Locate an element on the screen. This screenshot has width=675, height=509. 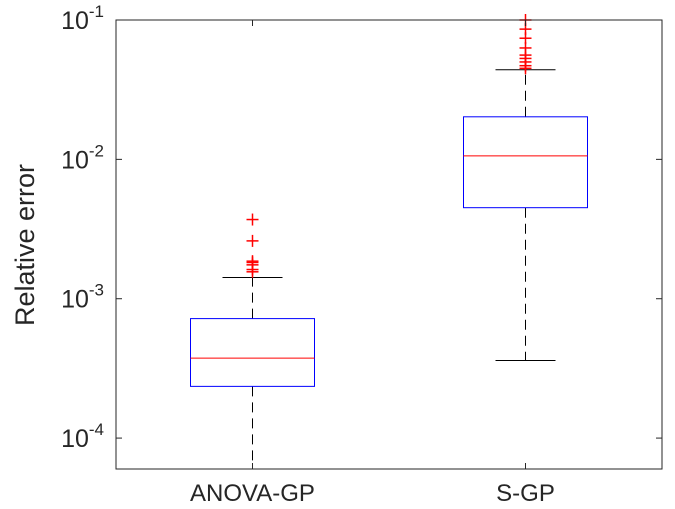
box-s-gp is located at coordinates (525, 188).